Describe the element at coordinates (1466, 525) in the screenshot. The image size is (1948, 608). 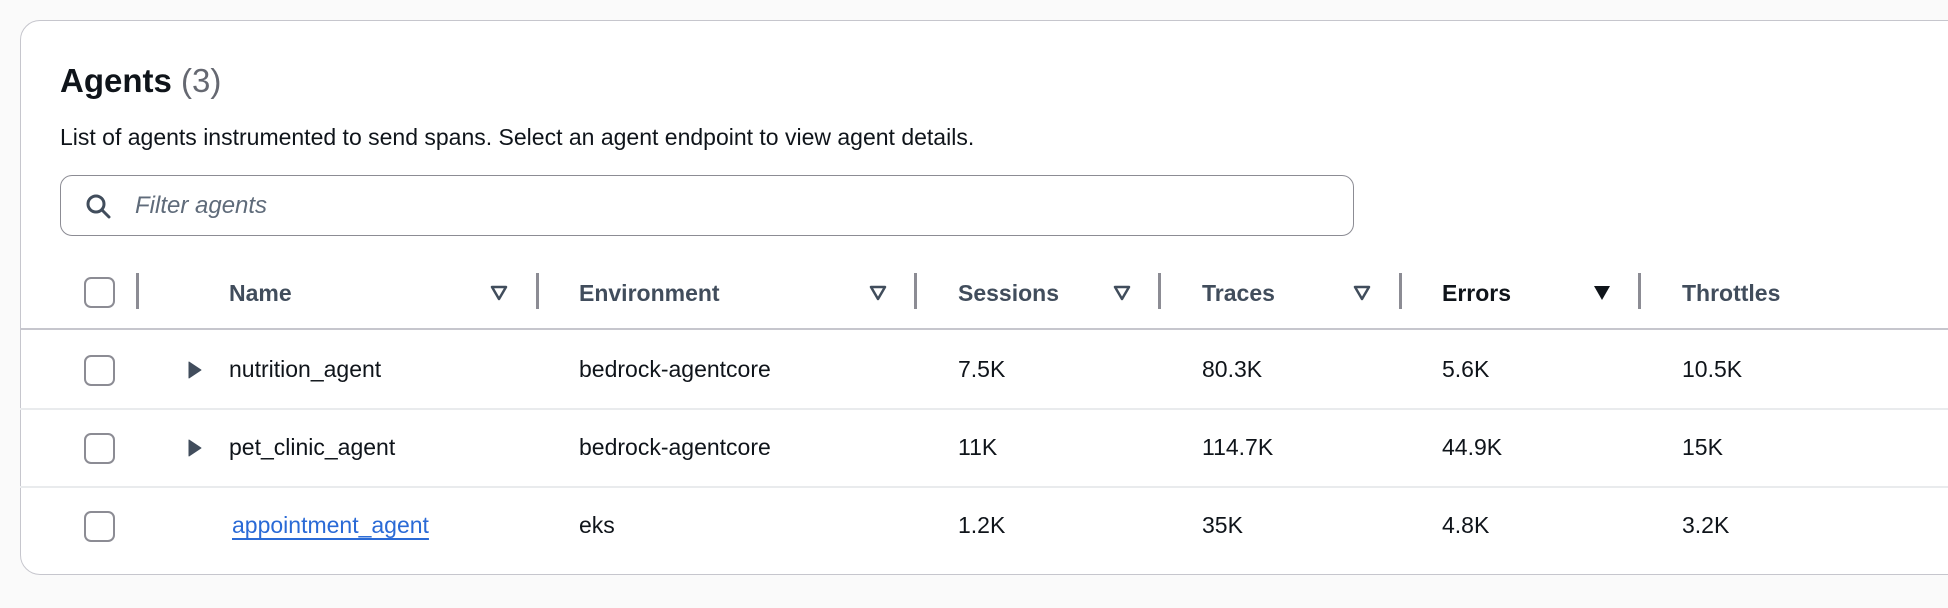
I see `errors-cell: 4.8K` at that location.